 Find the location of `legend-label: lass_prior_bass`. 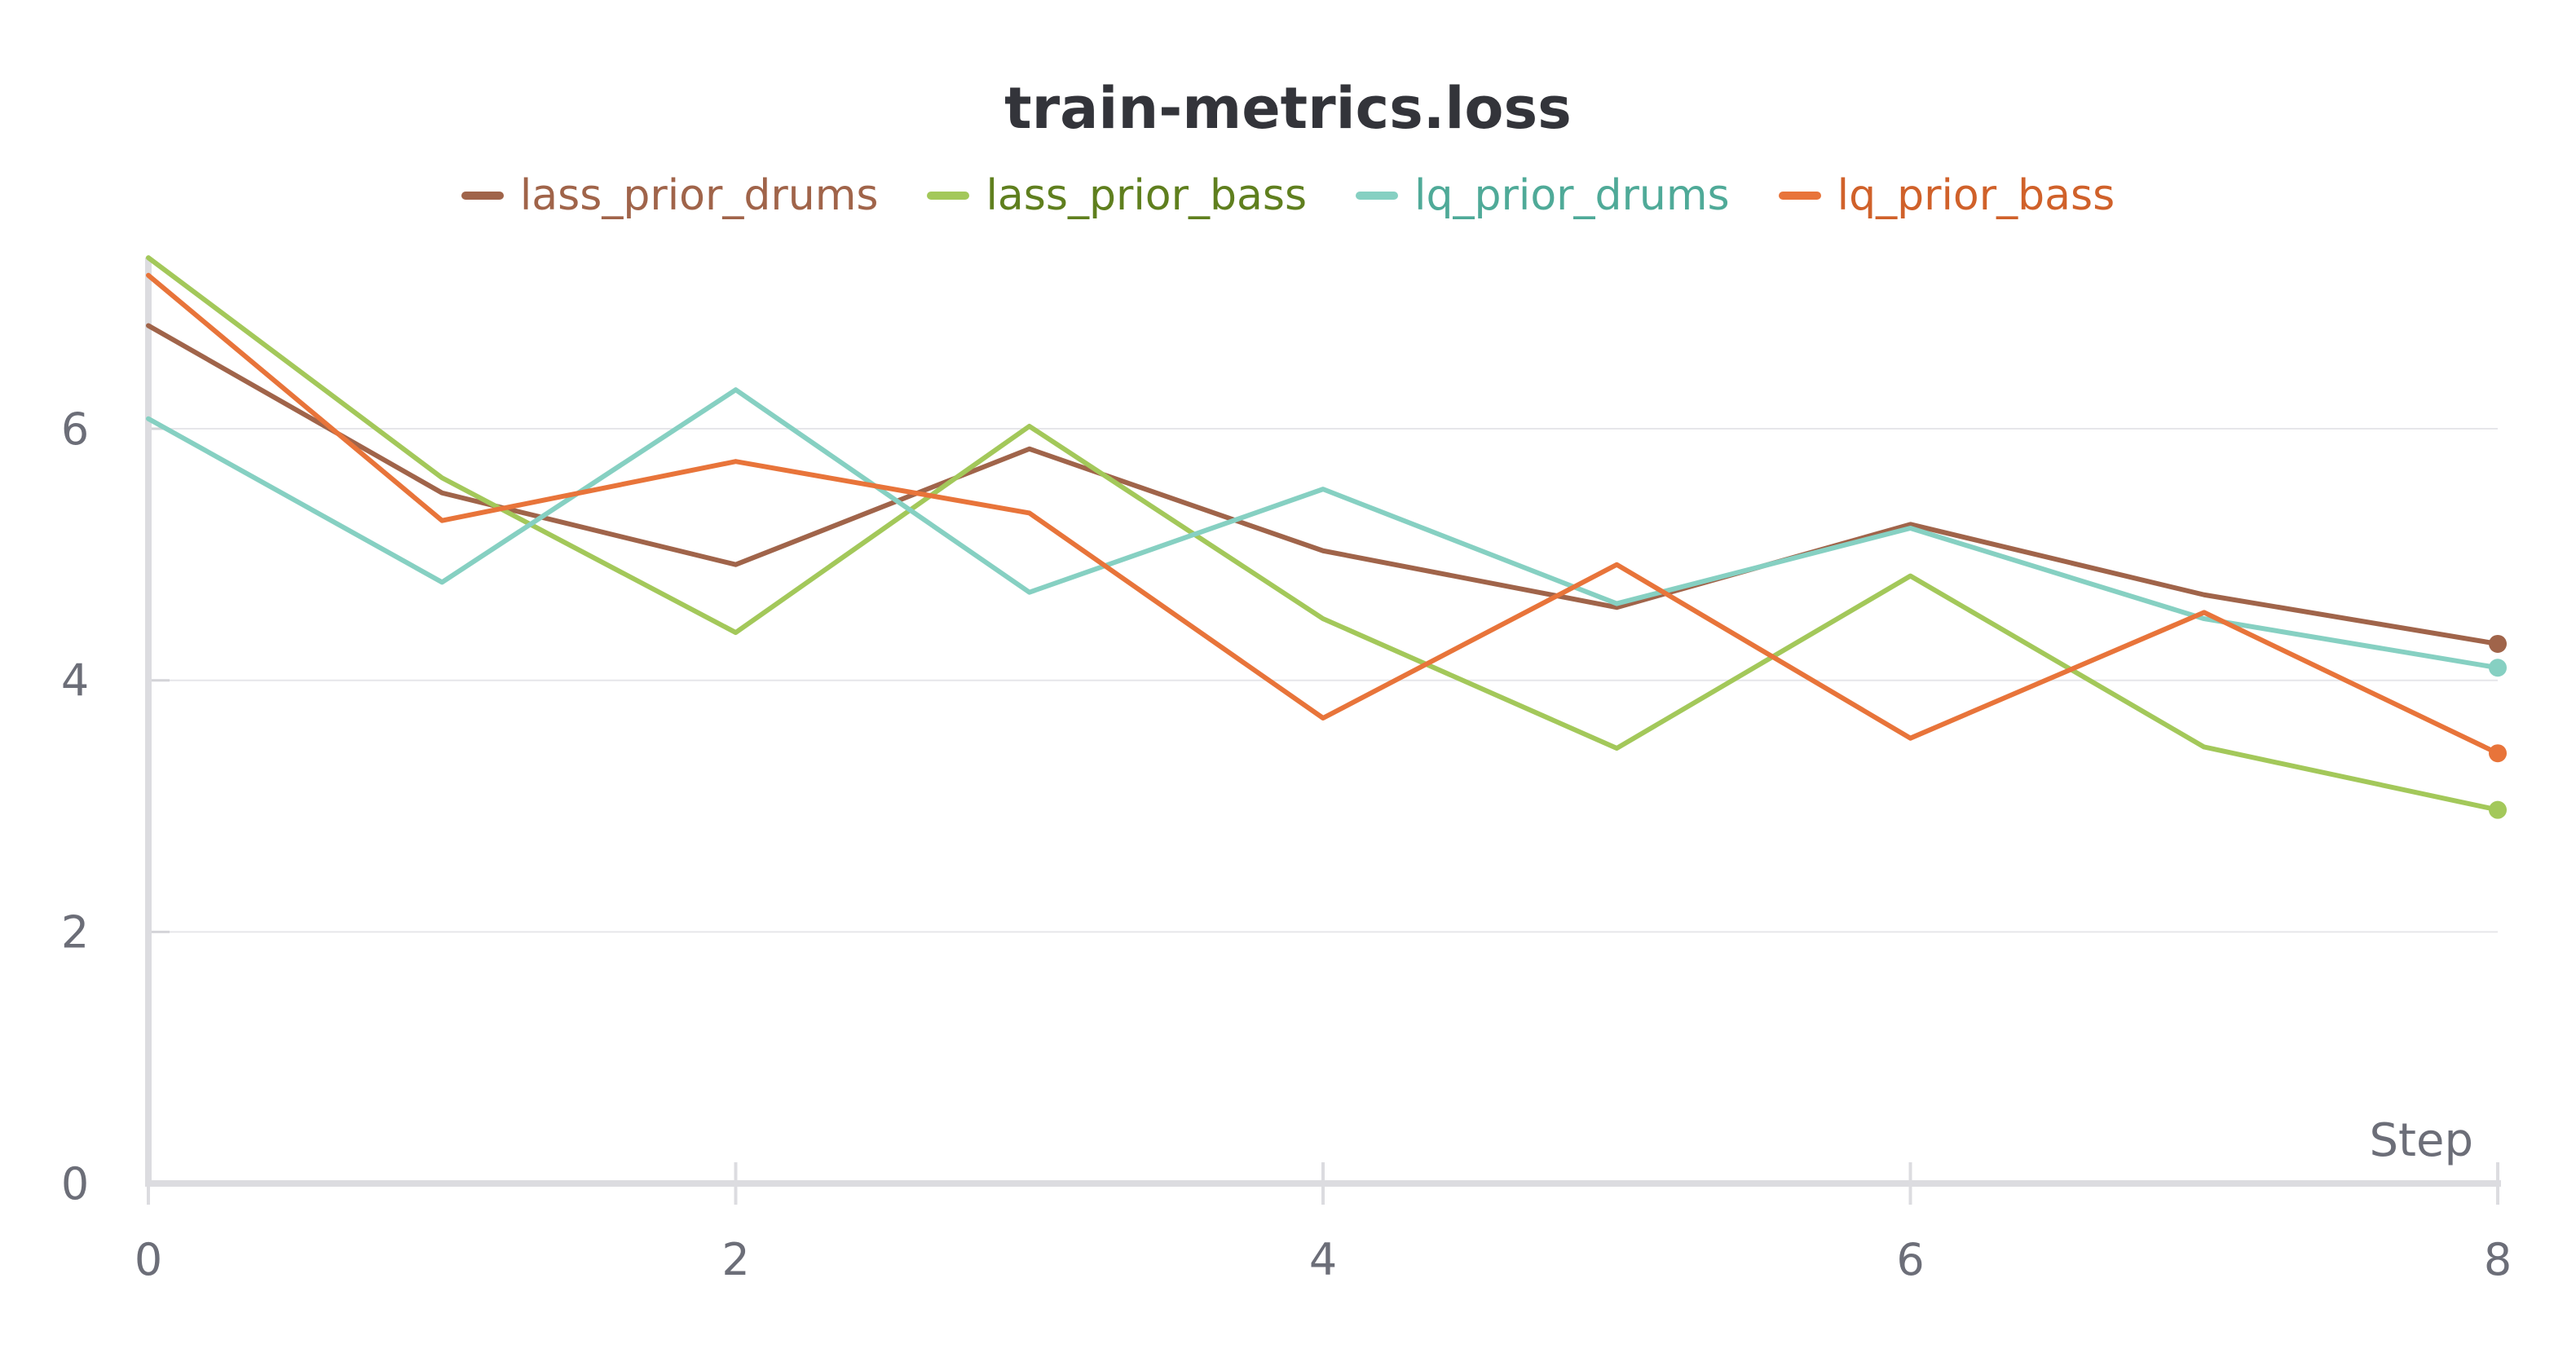

legend-label: lass_prior_bass is located at coordinates (1147, 195).